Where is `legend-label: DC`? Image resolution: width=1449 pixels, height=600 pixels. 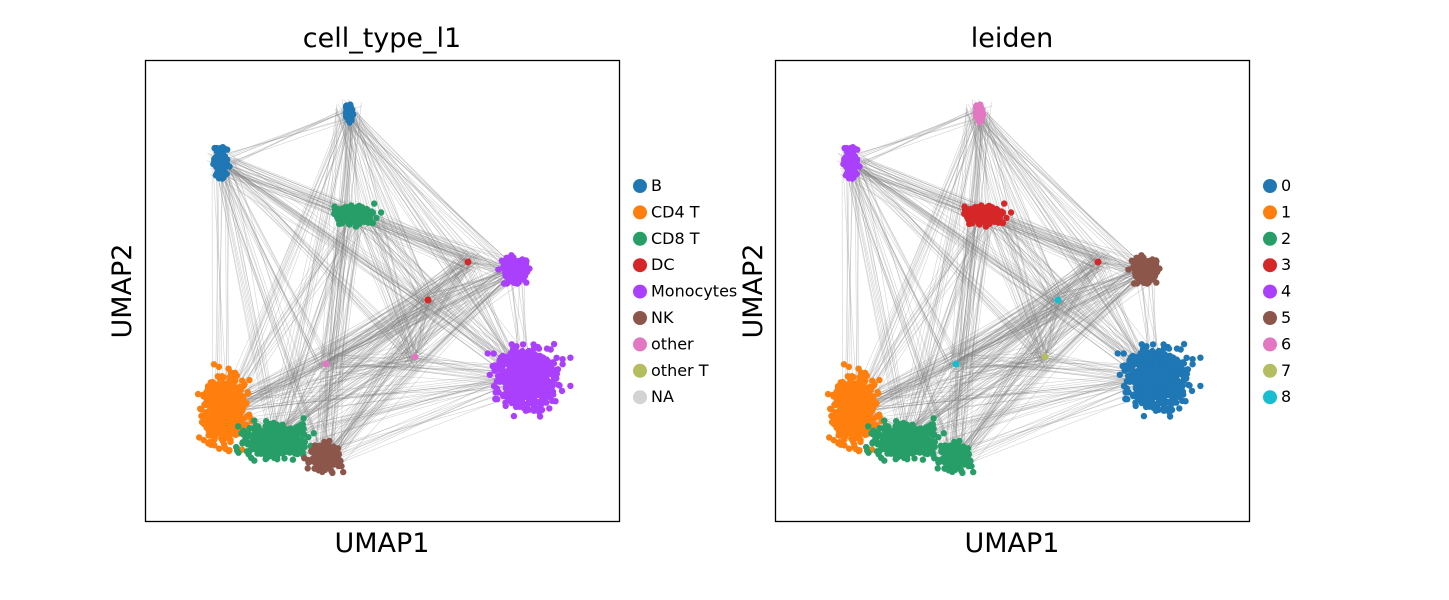 legend-label: DC is located at coordinates (663, 264).